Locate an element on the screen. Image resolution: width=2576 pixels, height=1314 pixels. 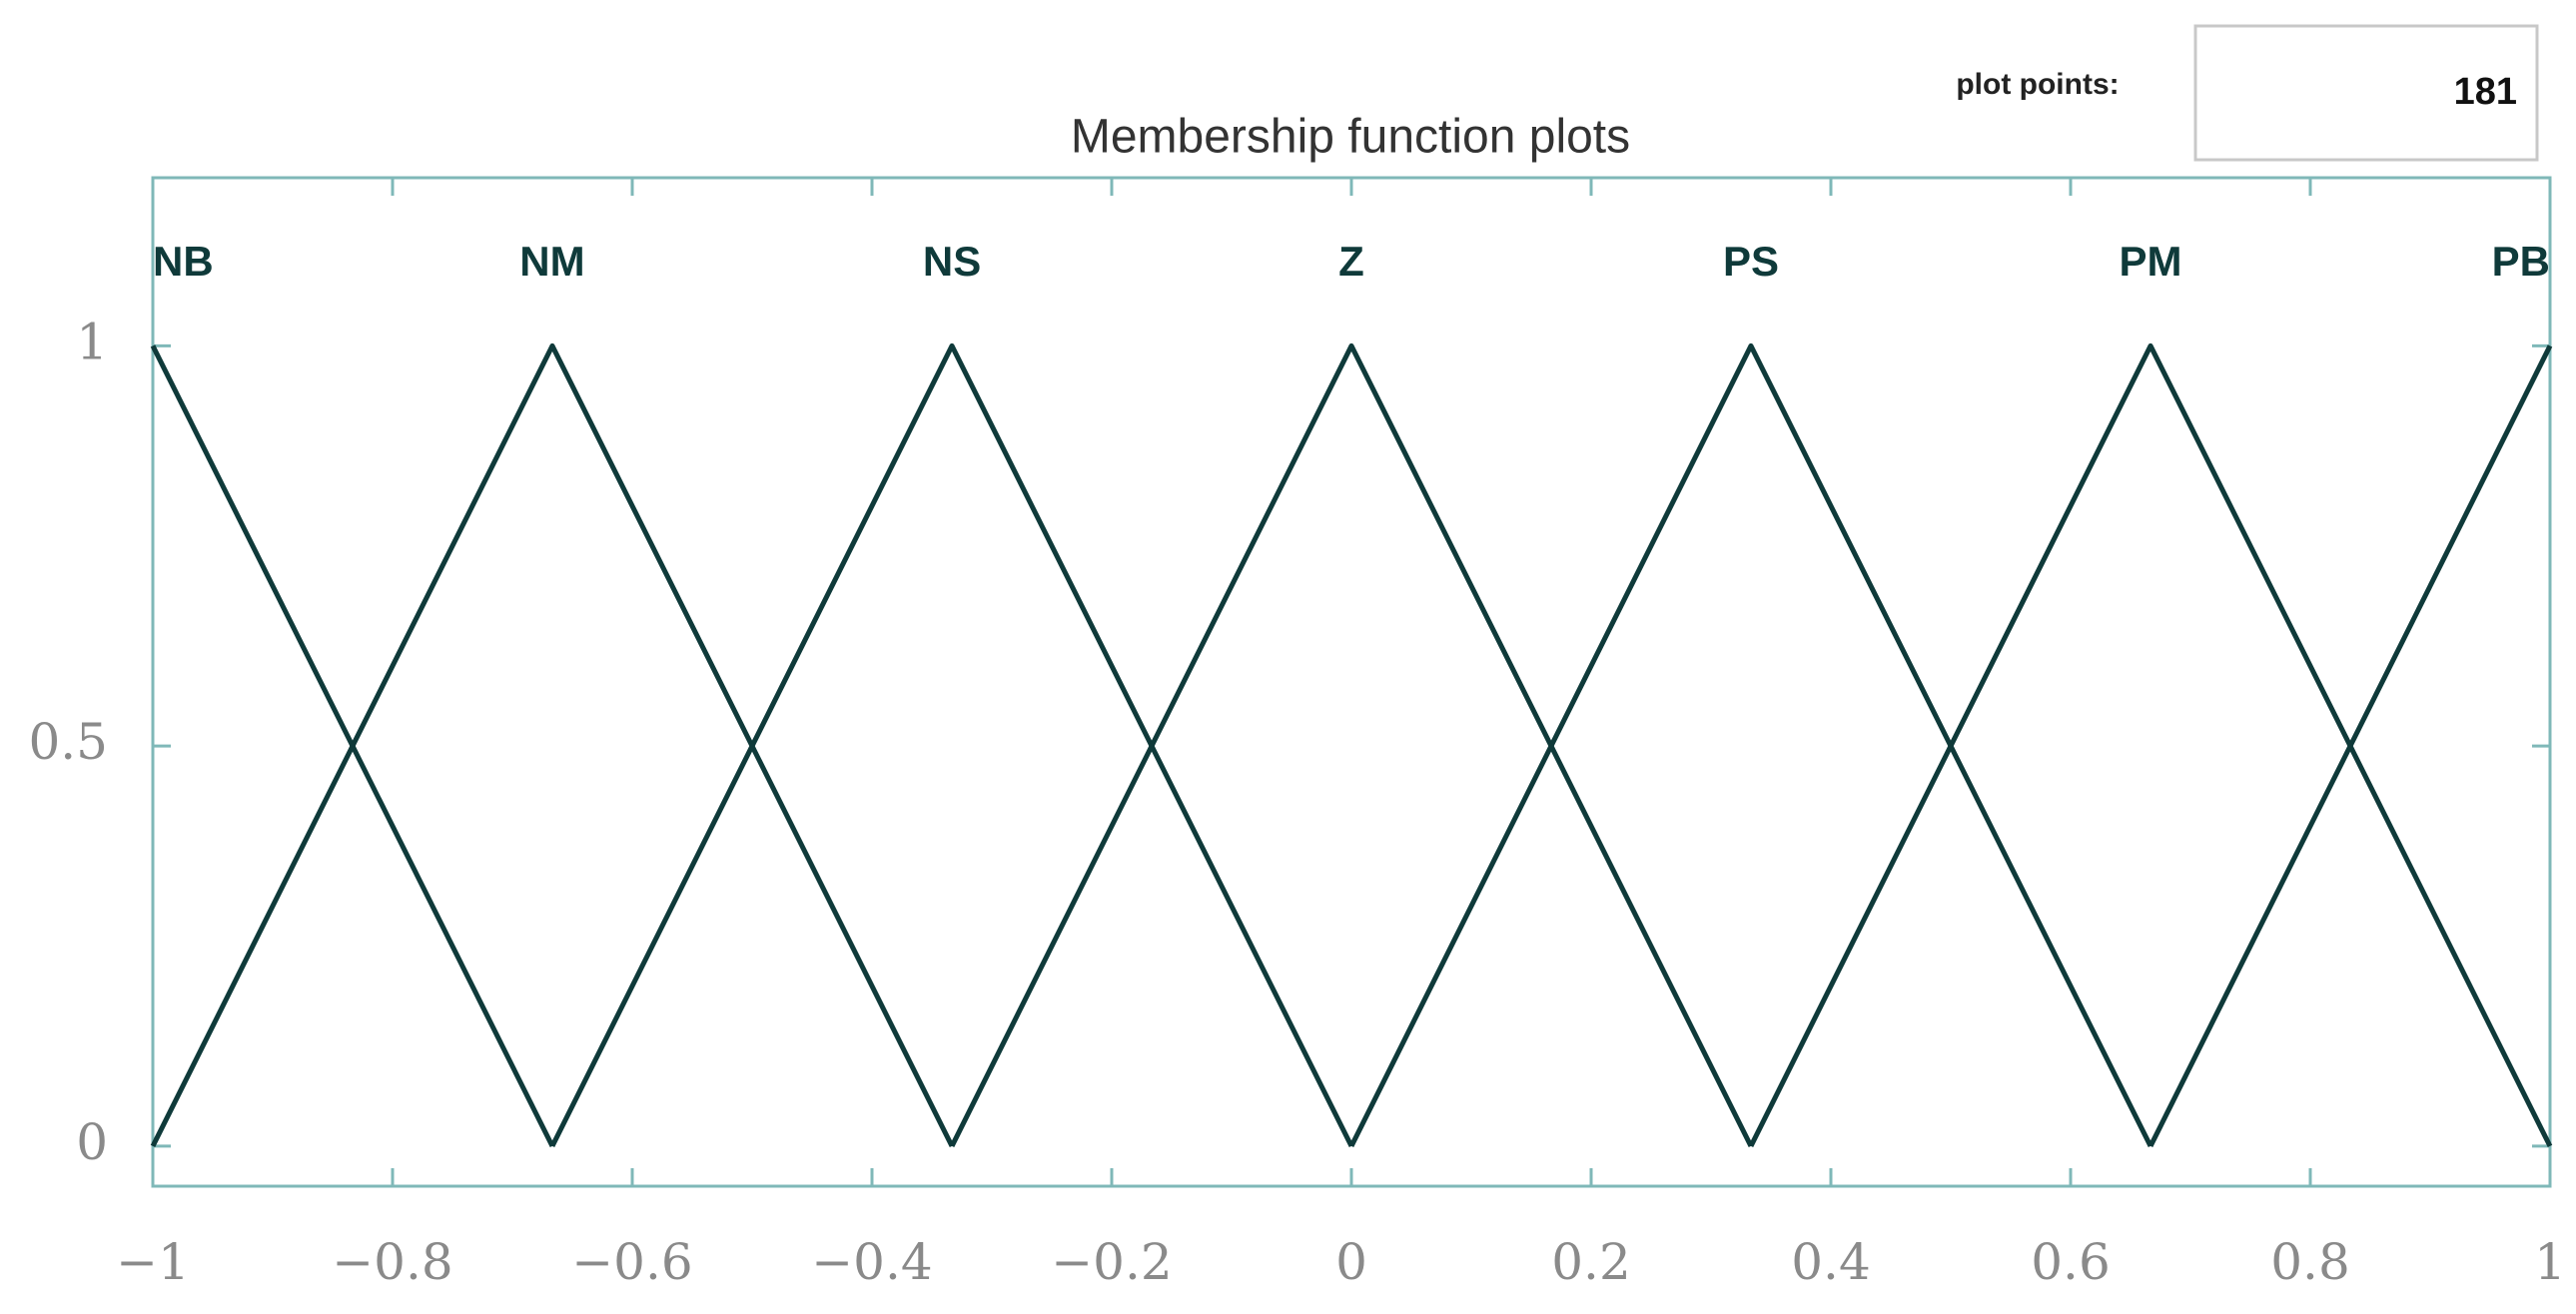
x-tick-label: −0.2 is located at coordinates (1111, 1262).